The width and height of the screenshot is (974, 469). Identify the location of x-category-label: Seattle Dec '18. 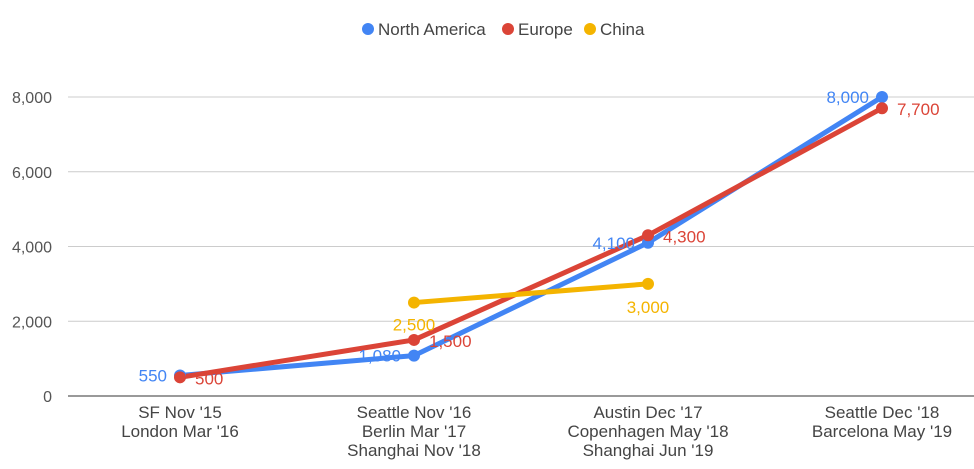
(882, 412).